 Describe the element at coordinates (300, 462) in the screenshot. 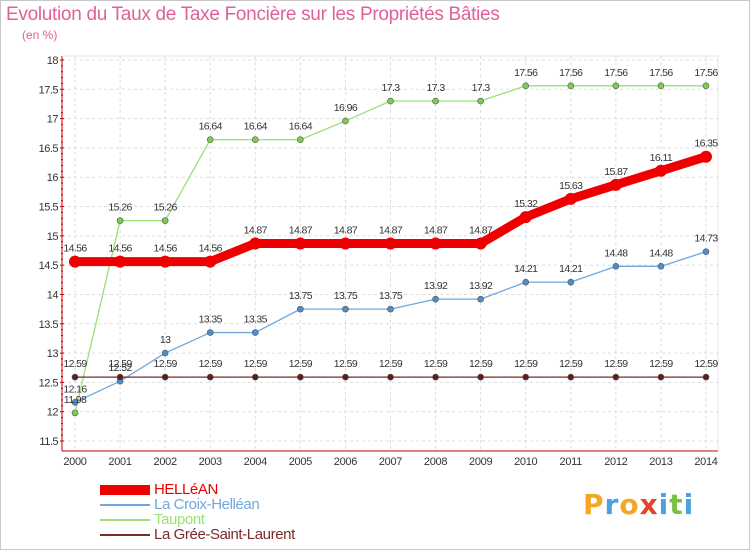

I see `x-tick-label: 2005` at that location.